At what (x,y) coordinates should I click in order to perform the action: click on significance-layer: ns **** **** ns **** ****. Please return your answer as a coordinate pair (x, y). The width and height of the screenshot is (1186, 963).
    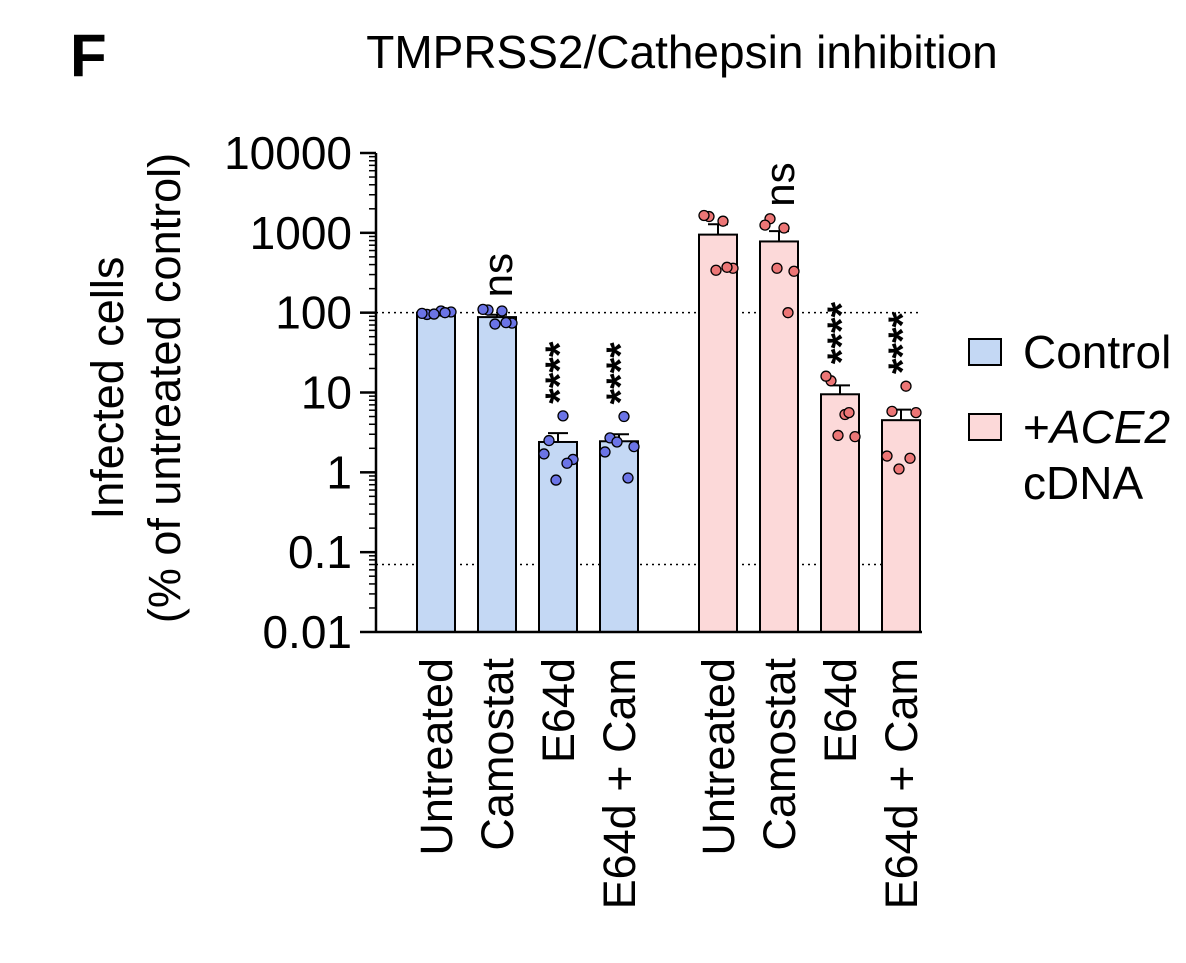
    Looking at the image, I should click on (699, 283).